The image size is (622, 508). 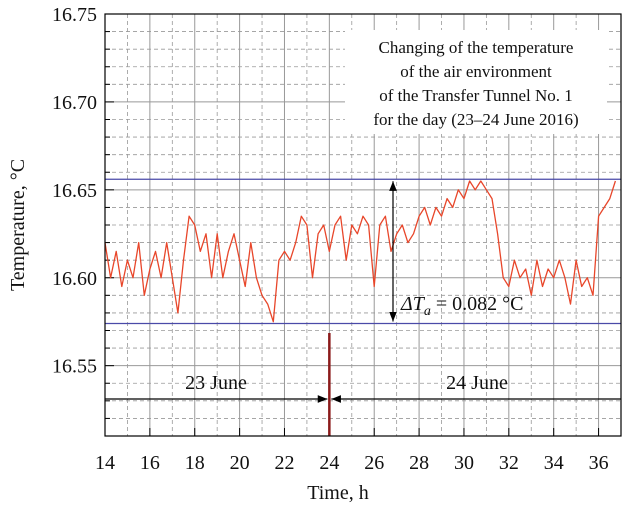 I want to click on x-tick-label: 24, so click(x=329, y=463).